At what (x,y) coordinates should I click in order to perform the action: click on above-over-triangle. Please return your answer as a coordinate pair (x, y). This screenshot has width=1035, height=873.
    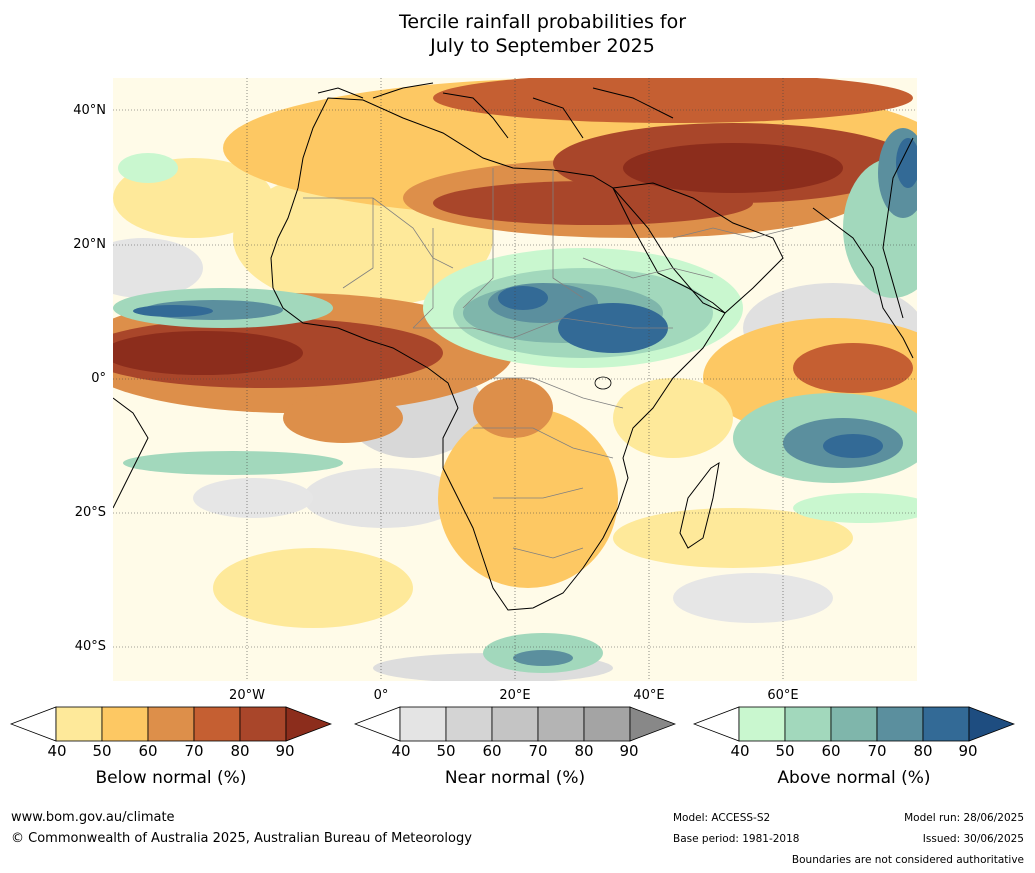
    Looking at the image, I should click on (992, 724).